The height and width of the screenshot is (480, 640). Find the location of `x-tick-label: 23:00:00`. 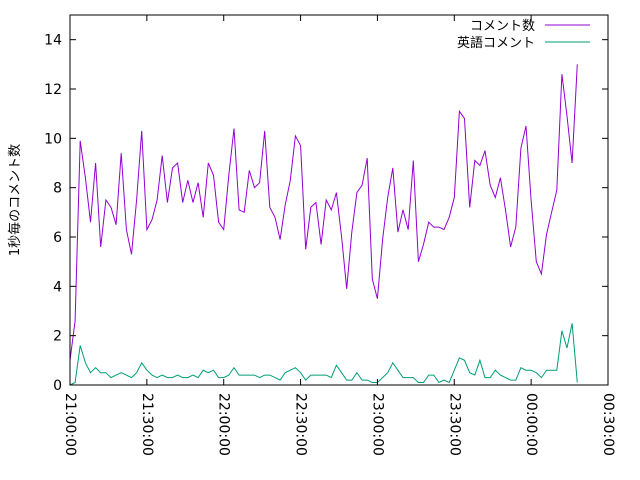

x-tick-label: 23:00:00 is located at coordinates (377, 424).